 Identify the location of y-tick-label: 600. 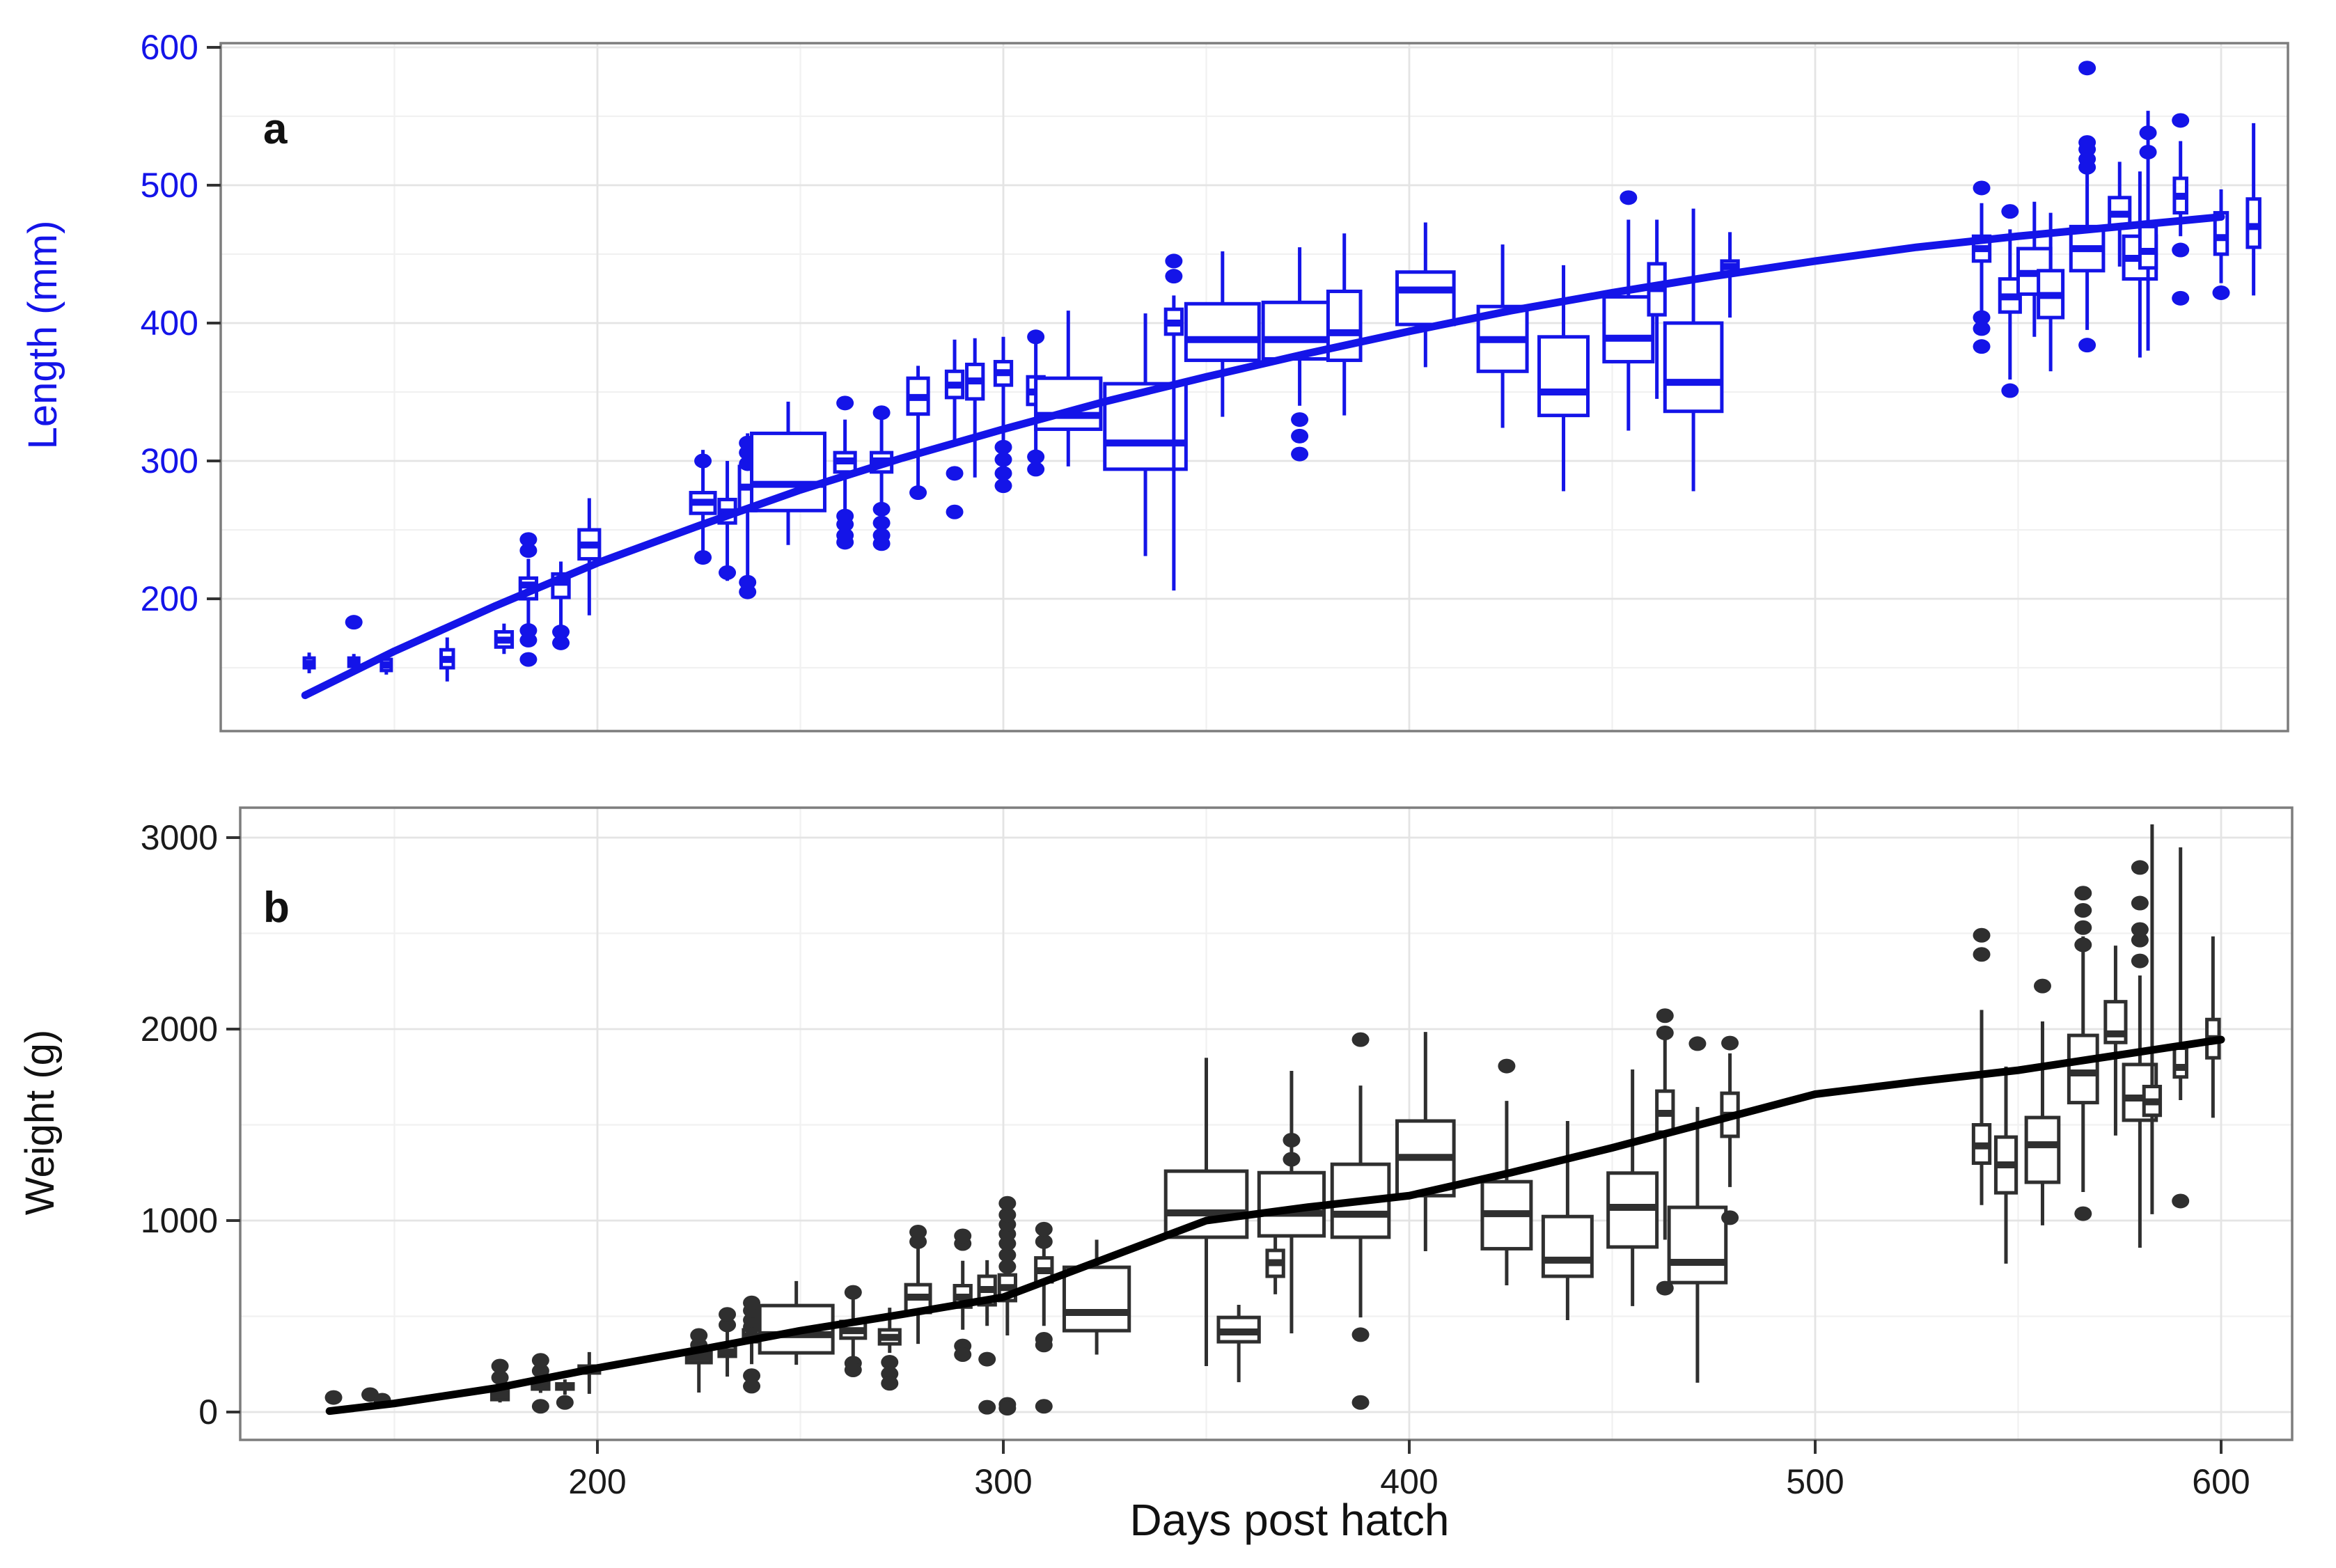
(169, 47).